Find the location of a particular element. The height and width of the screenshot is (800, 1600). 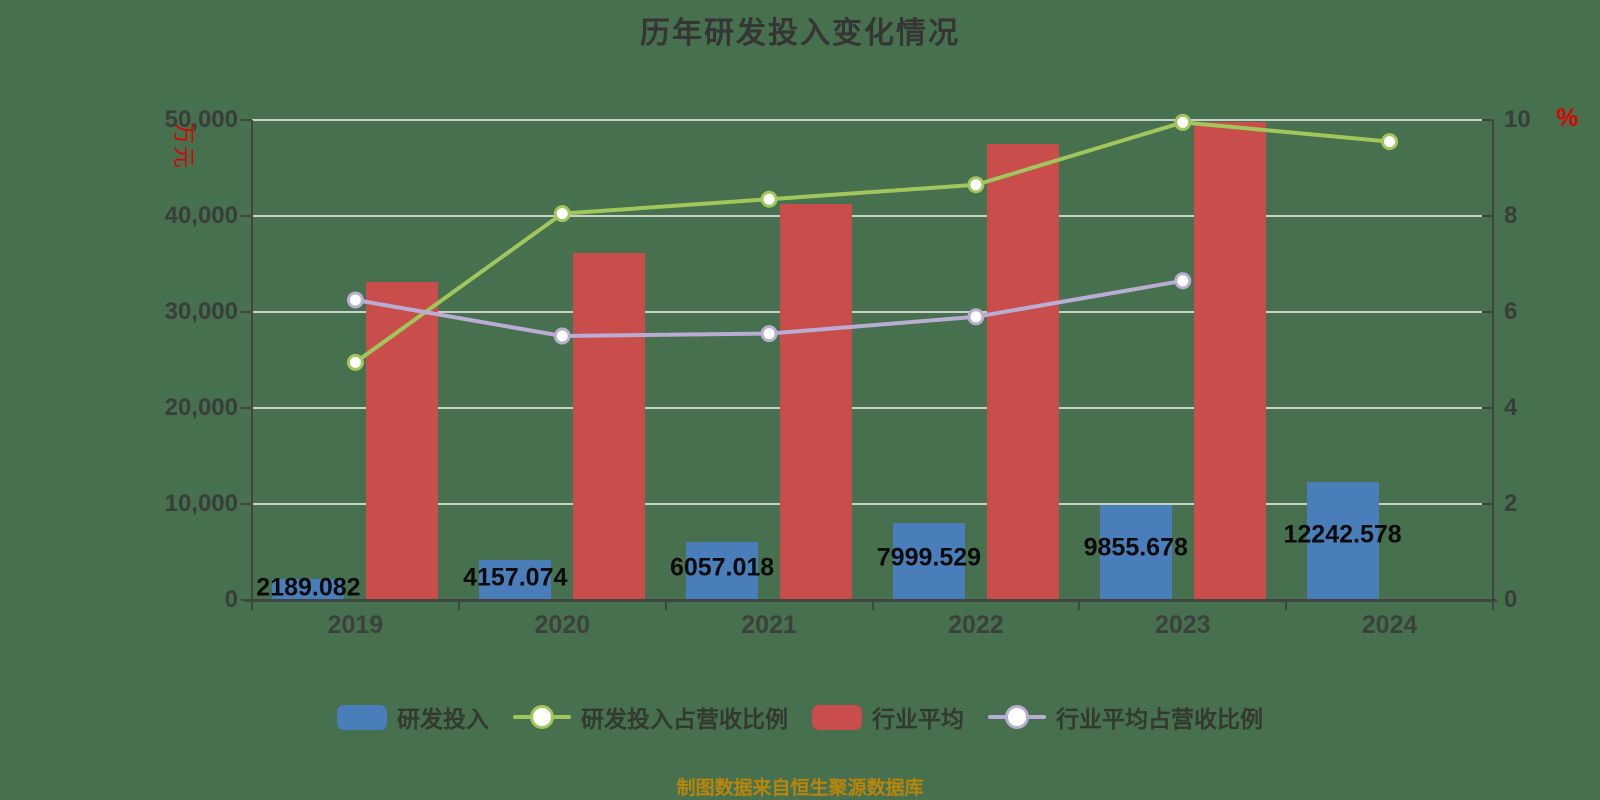

data-source-note: 制图数据来自恒生聚源数据库 is located at coordinates (800, 788).